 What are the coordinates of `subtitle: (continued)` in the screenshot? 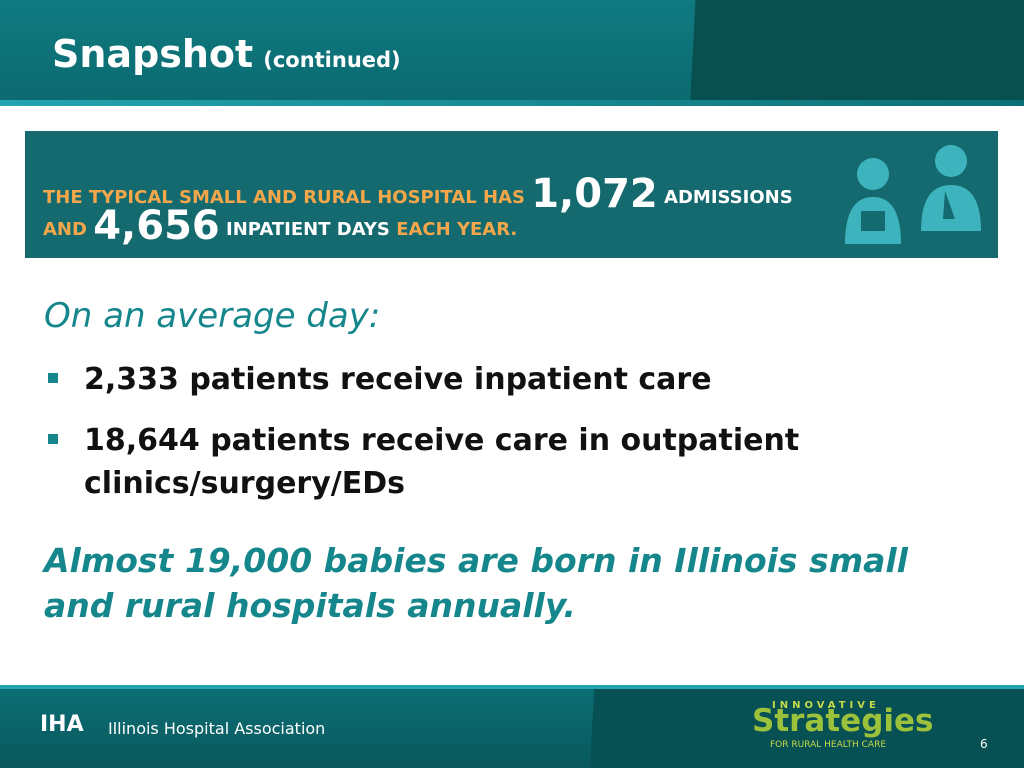 It's located at (332, 60).